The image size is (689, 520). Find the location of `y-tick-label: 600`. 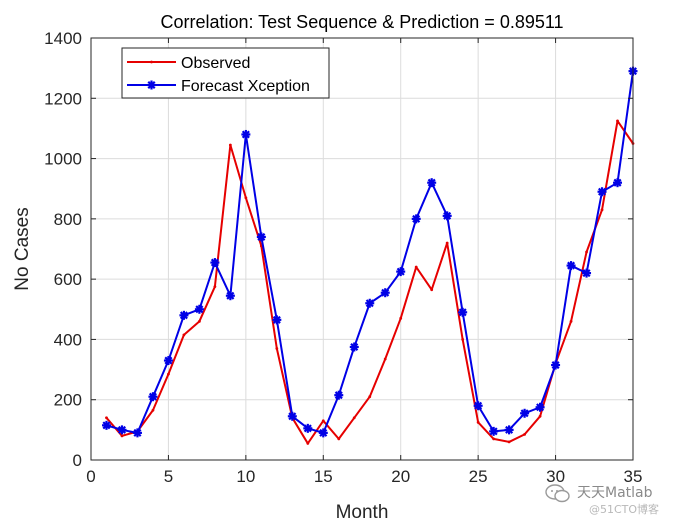

y-tick-label: 600 is located at coordinates (68, 279).